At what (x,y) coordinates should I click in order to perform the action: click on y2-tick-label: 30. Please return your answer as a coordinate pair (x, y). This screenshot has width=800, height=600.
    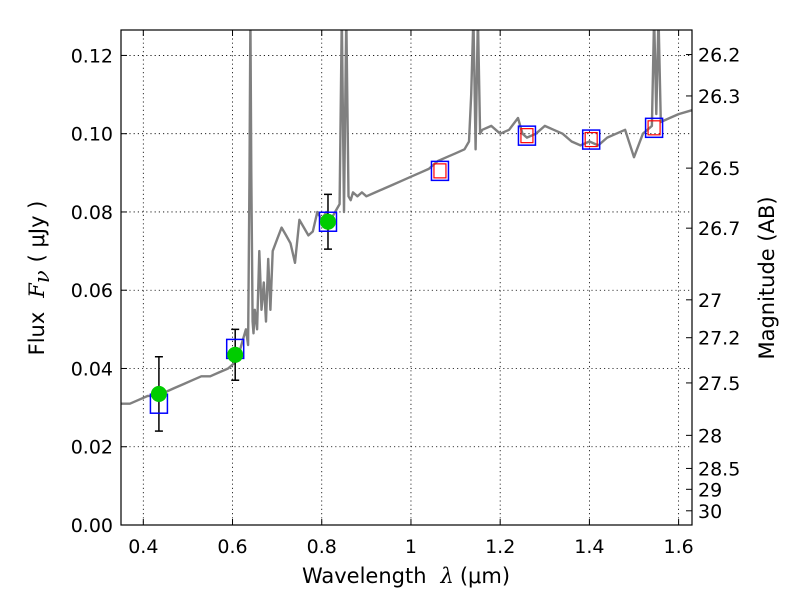
    Looking at the image, I should click on (710, 512).